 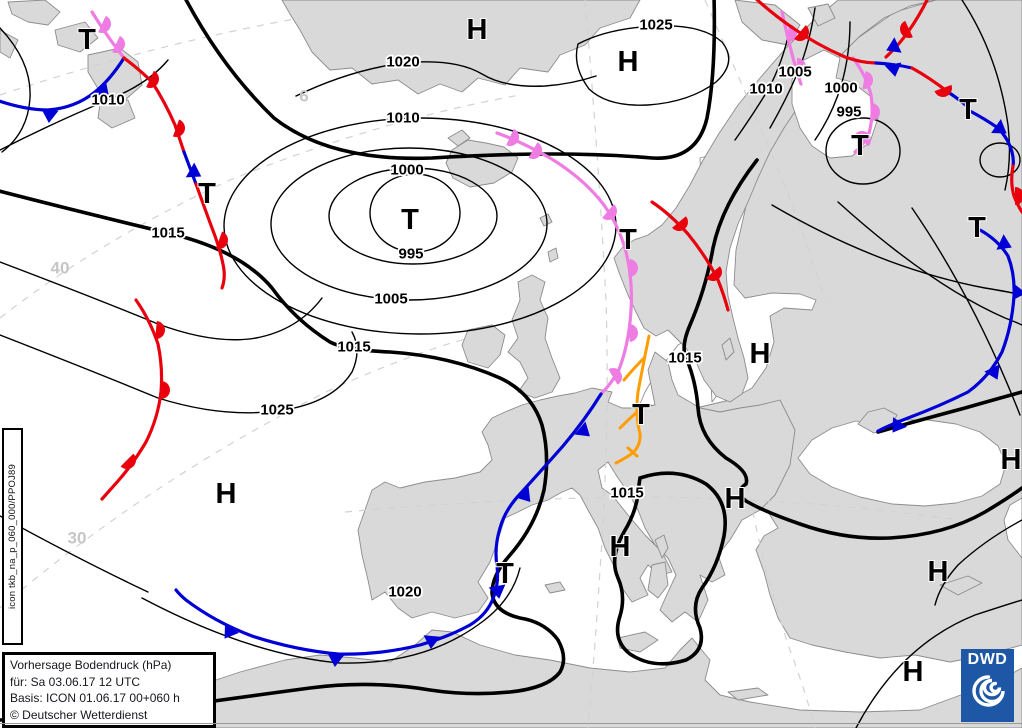 What do you see at coordinates (136, 399) in the screenshot?
I see `warm-front-atlantic` at bounding box center [136, 399].